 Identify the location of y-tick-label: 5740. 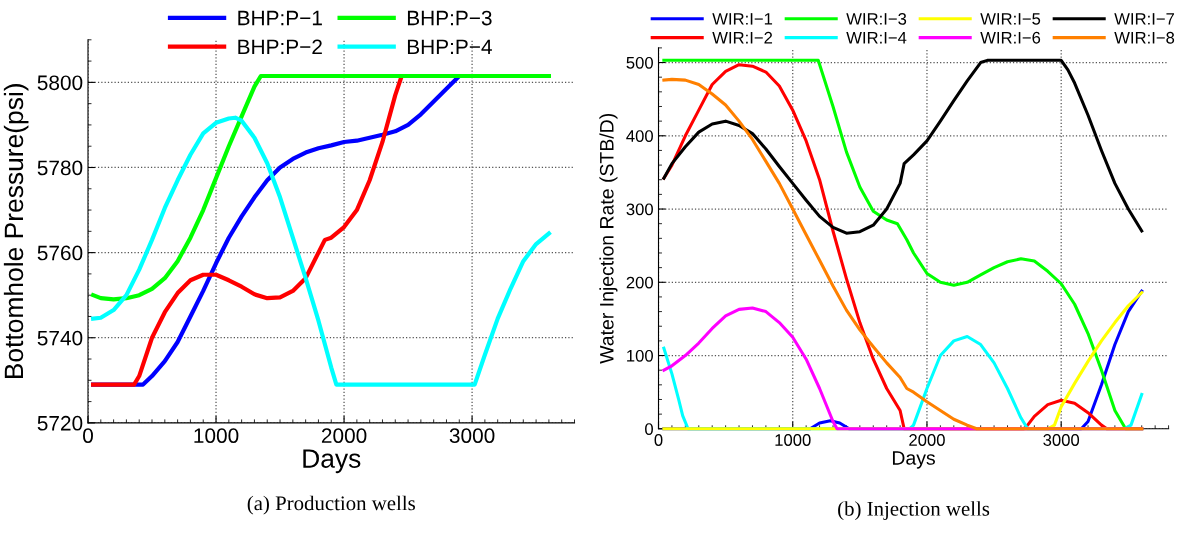
(60, 338).